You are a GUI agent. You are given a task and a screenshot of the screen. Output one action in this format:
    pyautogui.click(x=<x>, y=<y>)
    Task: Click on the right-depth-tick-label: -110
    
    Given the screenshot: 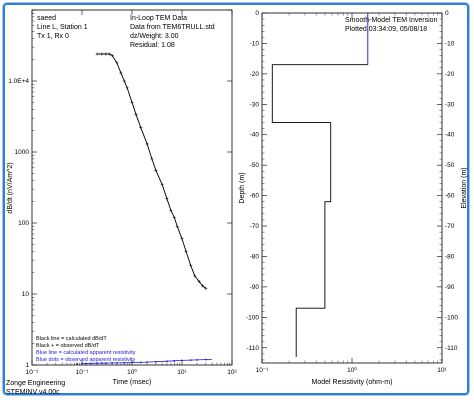 What is the action you would take?
    pyautogui.click(x=252, y=348)
    